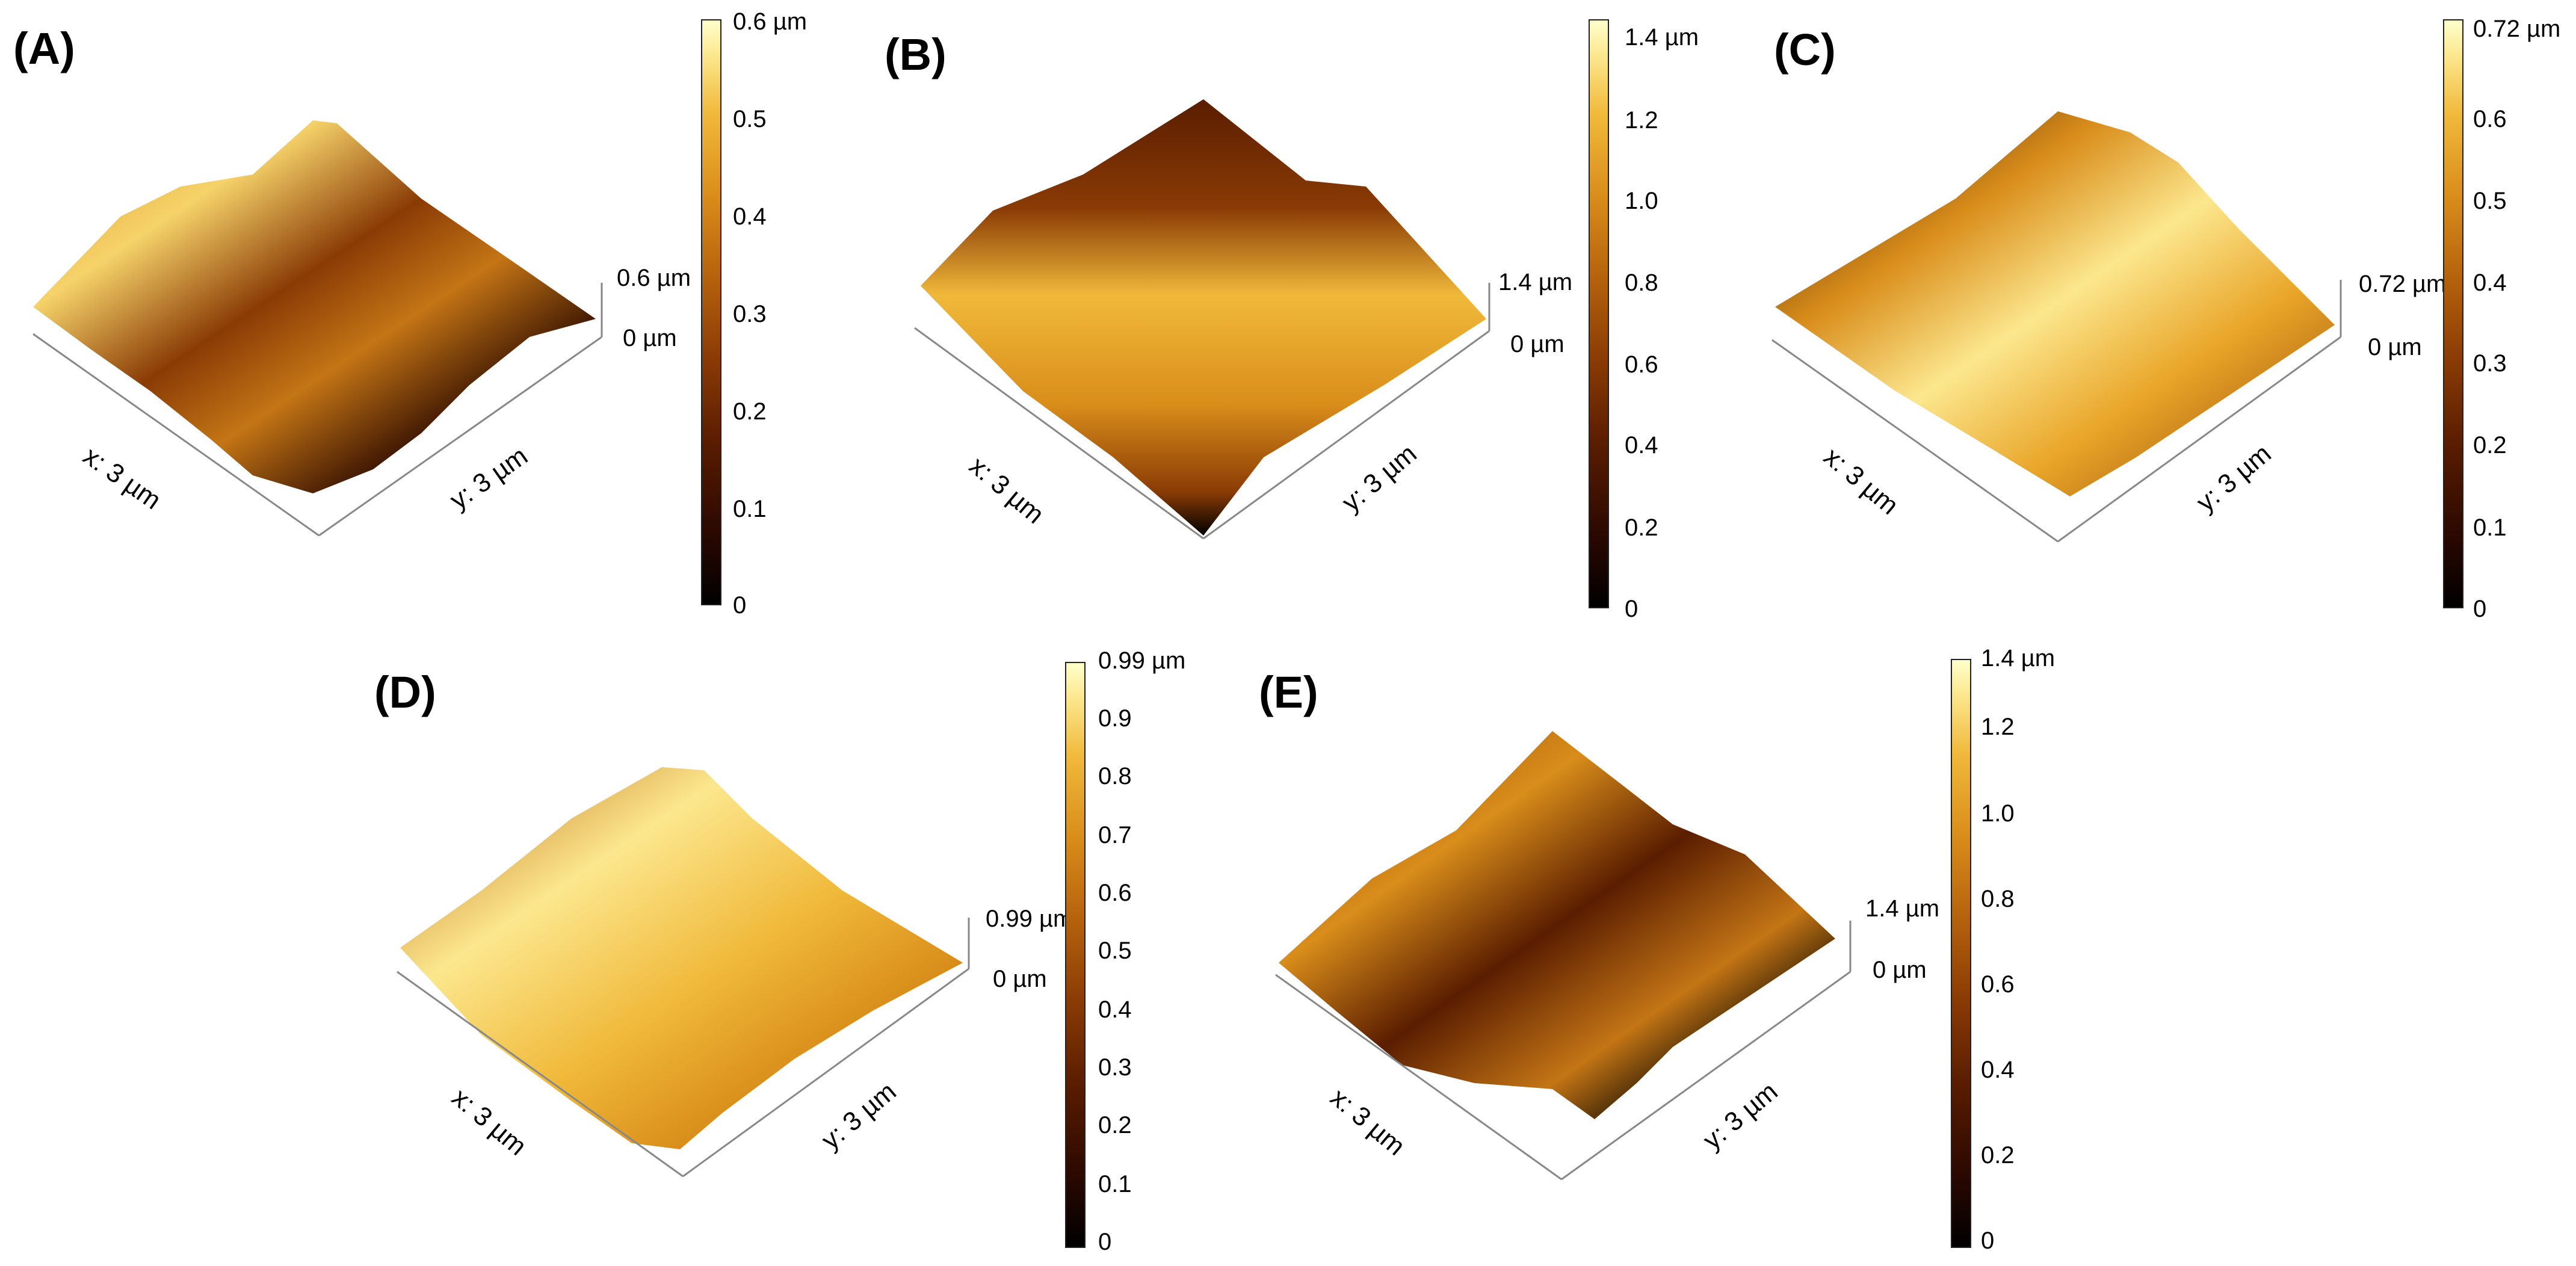 Image resolution: width=2576 pixels, height=1266 pixels. I want to click on panel-e-colorbar-tick: 0.4, so click(1998, 1070).